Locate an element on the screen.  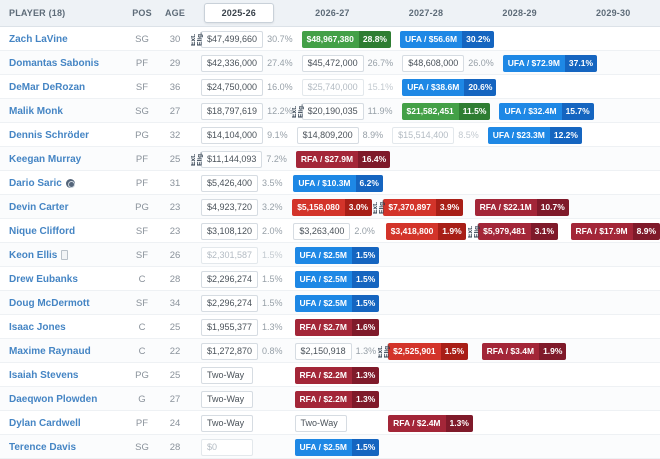
season-cell: $48,608,000 26.0% is located at coordinates (443, 63).